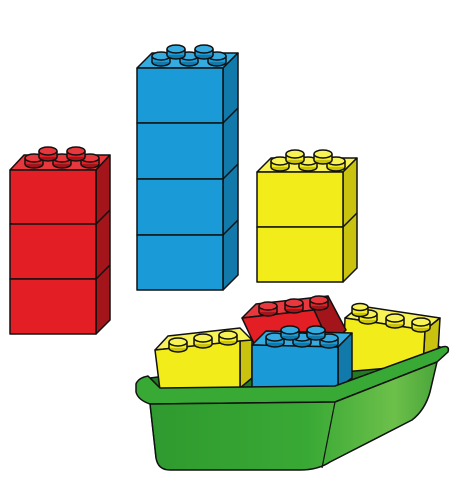 The image size is (460, 497). Describe the element at coordinates (187, 167) in the screenshot. I see `blue-brick-stack` at that location.